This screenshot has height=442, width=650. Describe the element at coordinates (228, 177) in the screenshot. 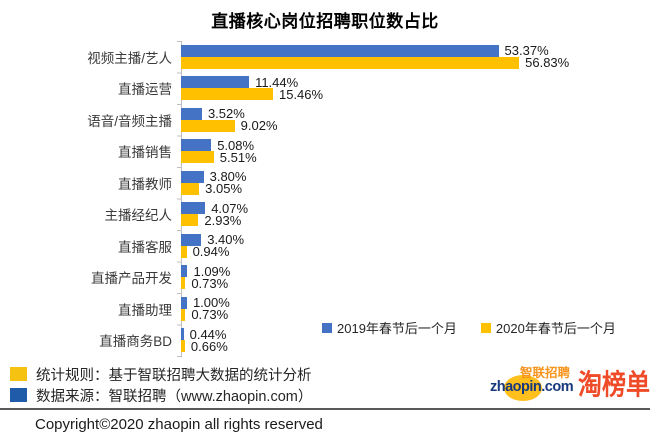

I see `value-label: 3.80%` at that location.